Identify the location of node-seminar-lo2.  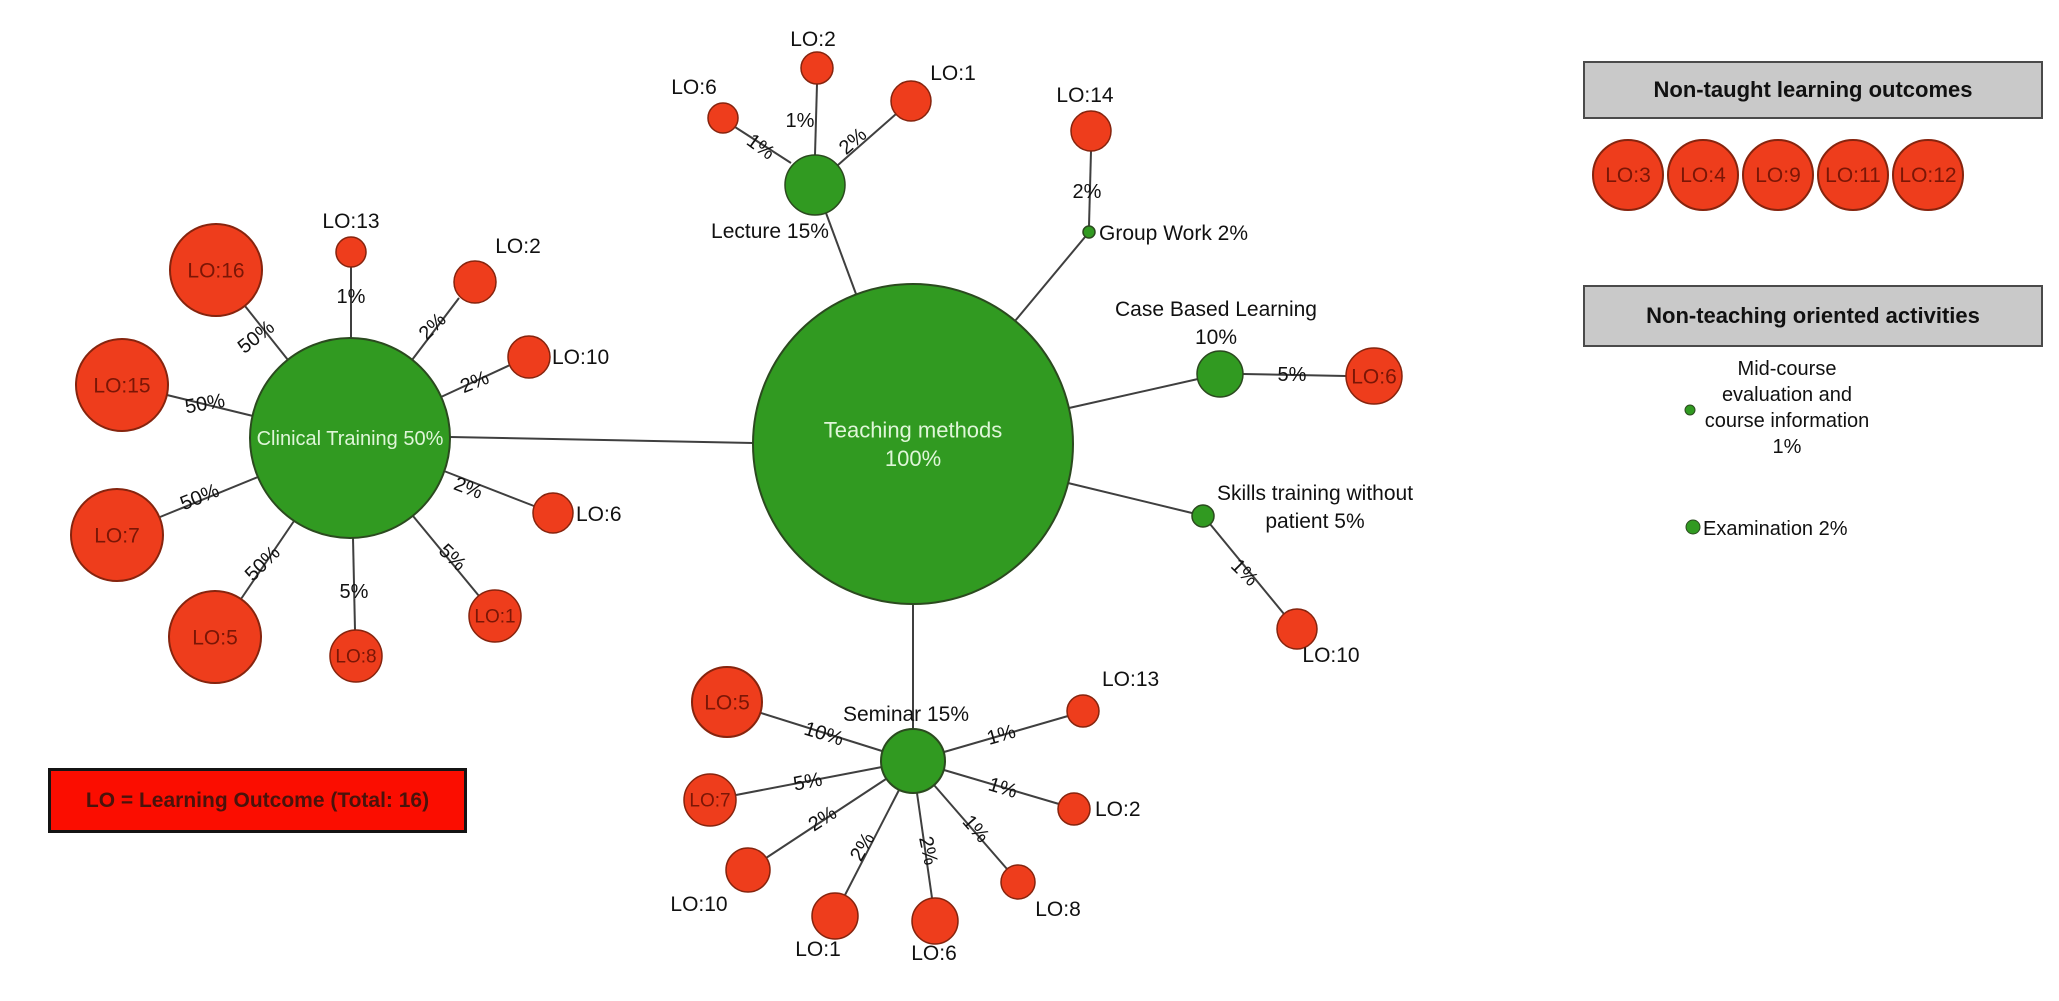
(1074, 809).